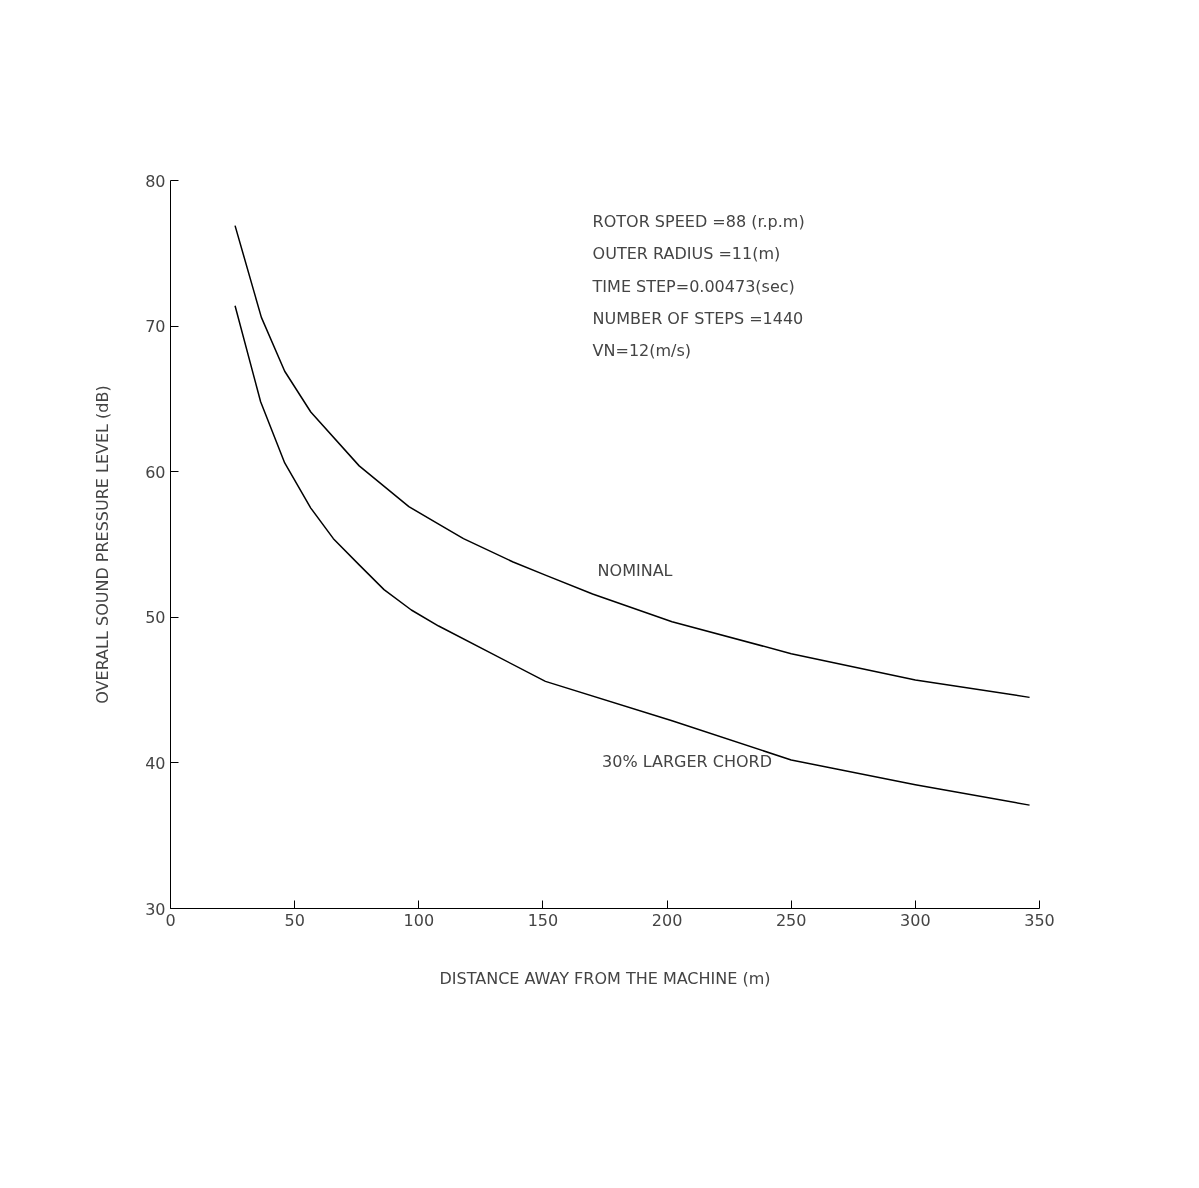  I want to click on annotation: OUTER RADIUS =11(m), so click(686, 254).